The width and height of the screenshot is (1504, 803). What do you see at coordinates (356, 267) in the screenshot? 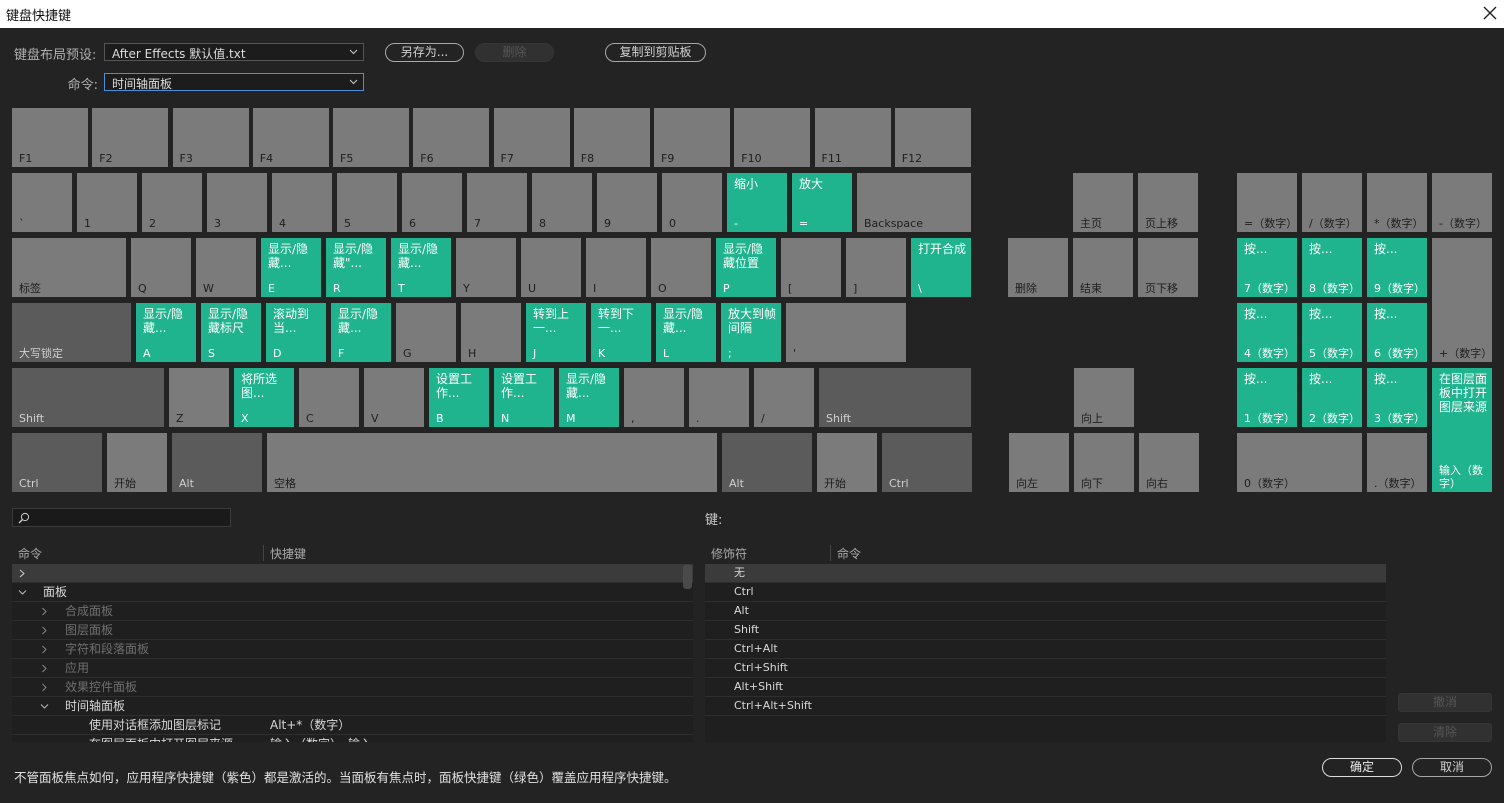
I see `key: 显示/隐藏"... R` at bounding box center [356, 267].